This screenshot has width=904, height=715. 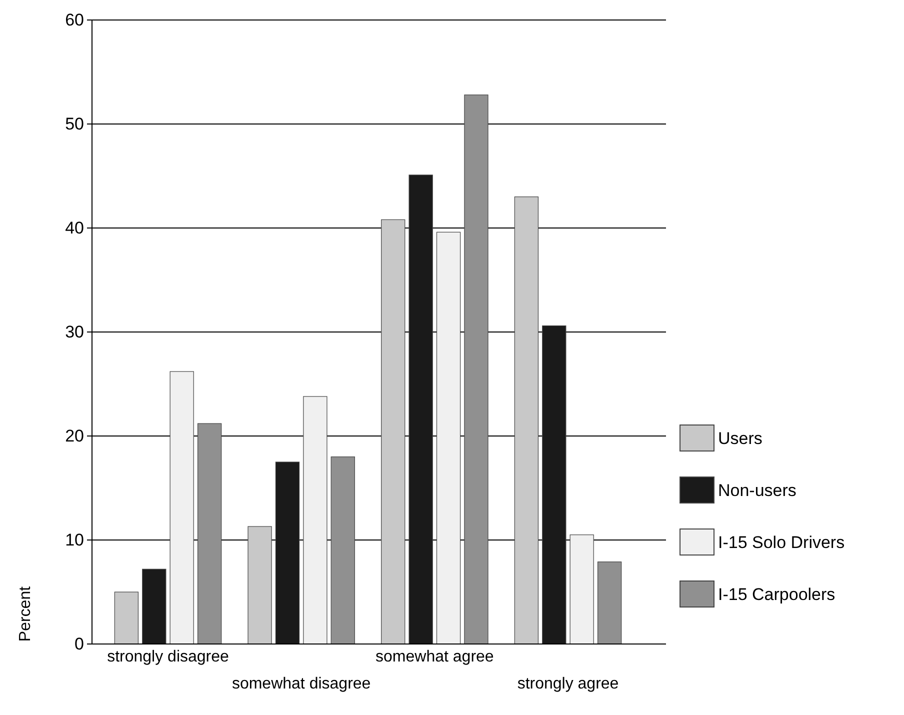 What do you see at coordinates (757, 490) in the screenshot?
I see `legend-label: Non-users` at bounding box center [757, 490].